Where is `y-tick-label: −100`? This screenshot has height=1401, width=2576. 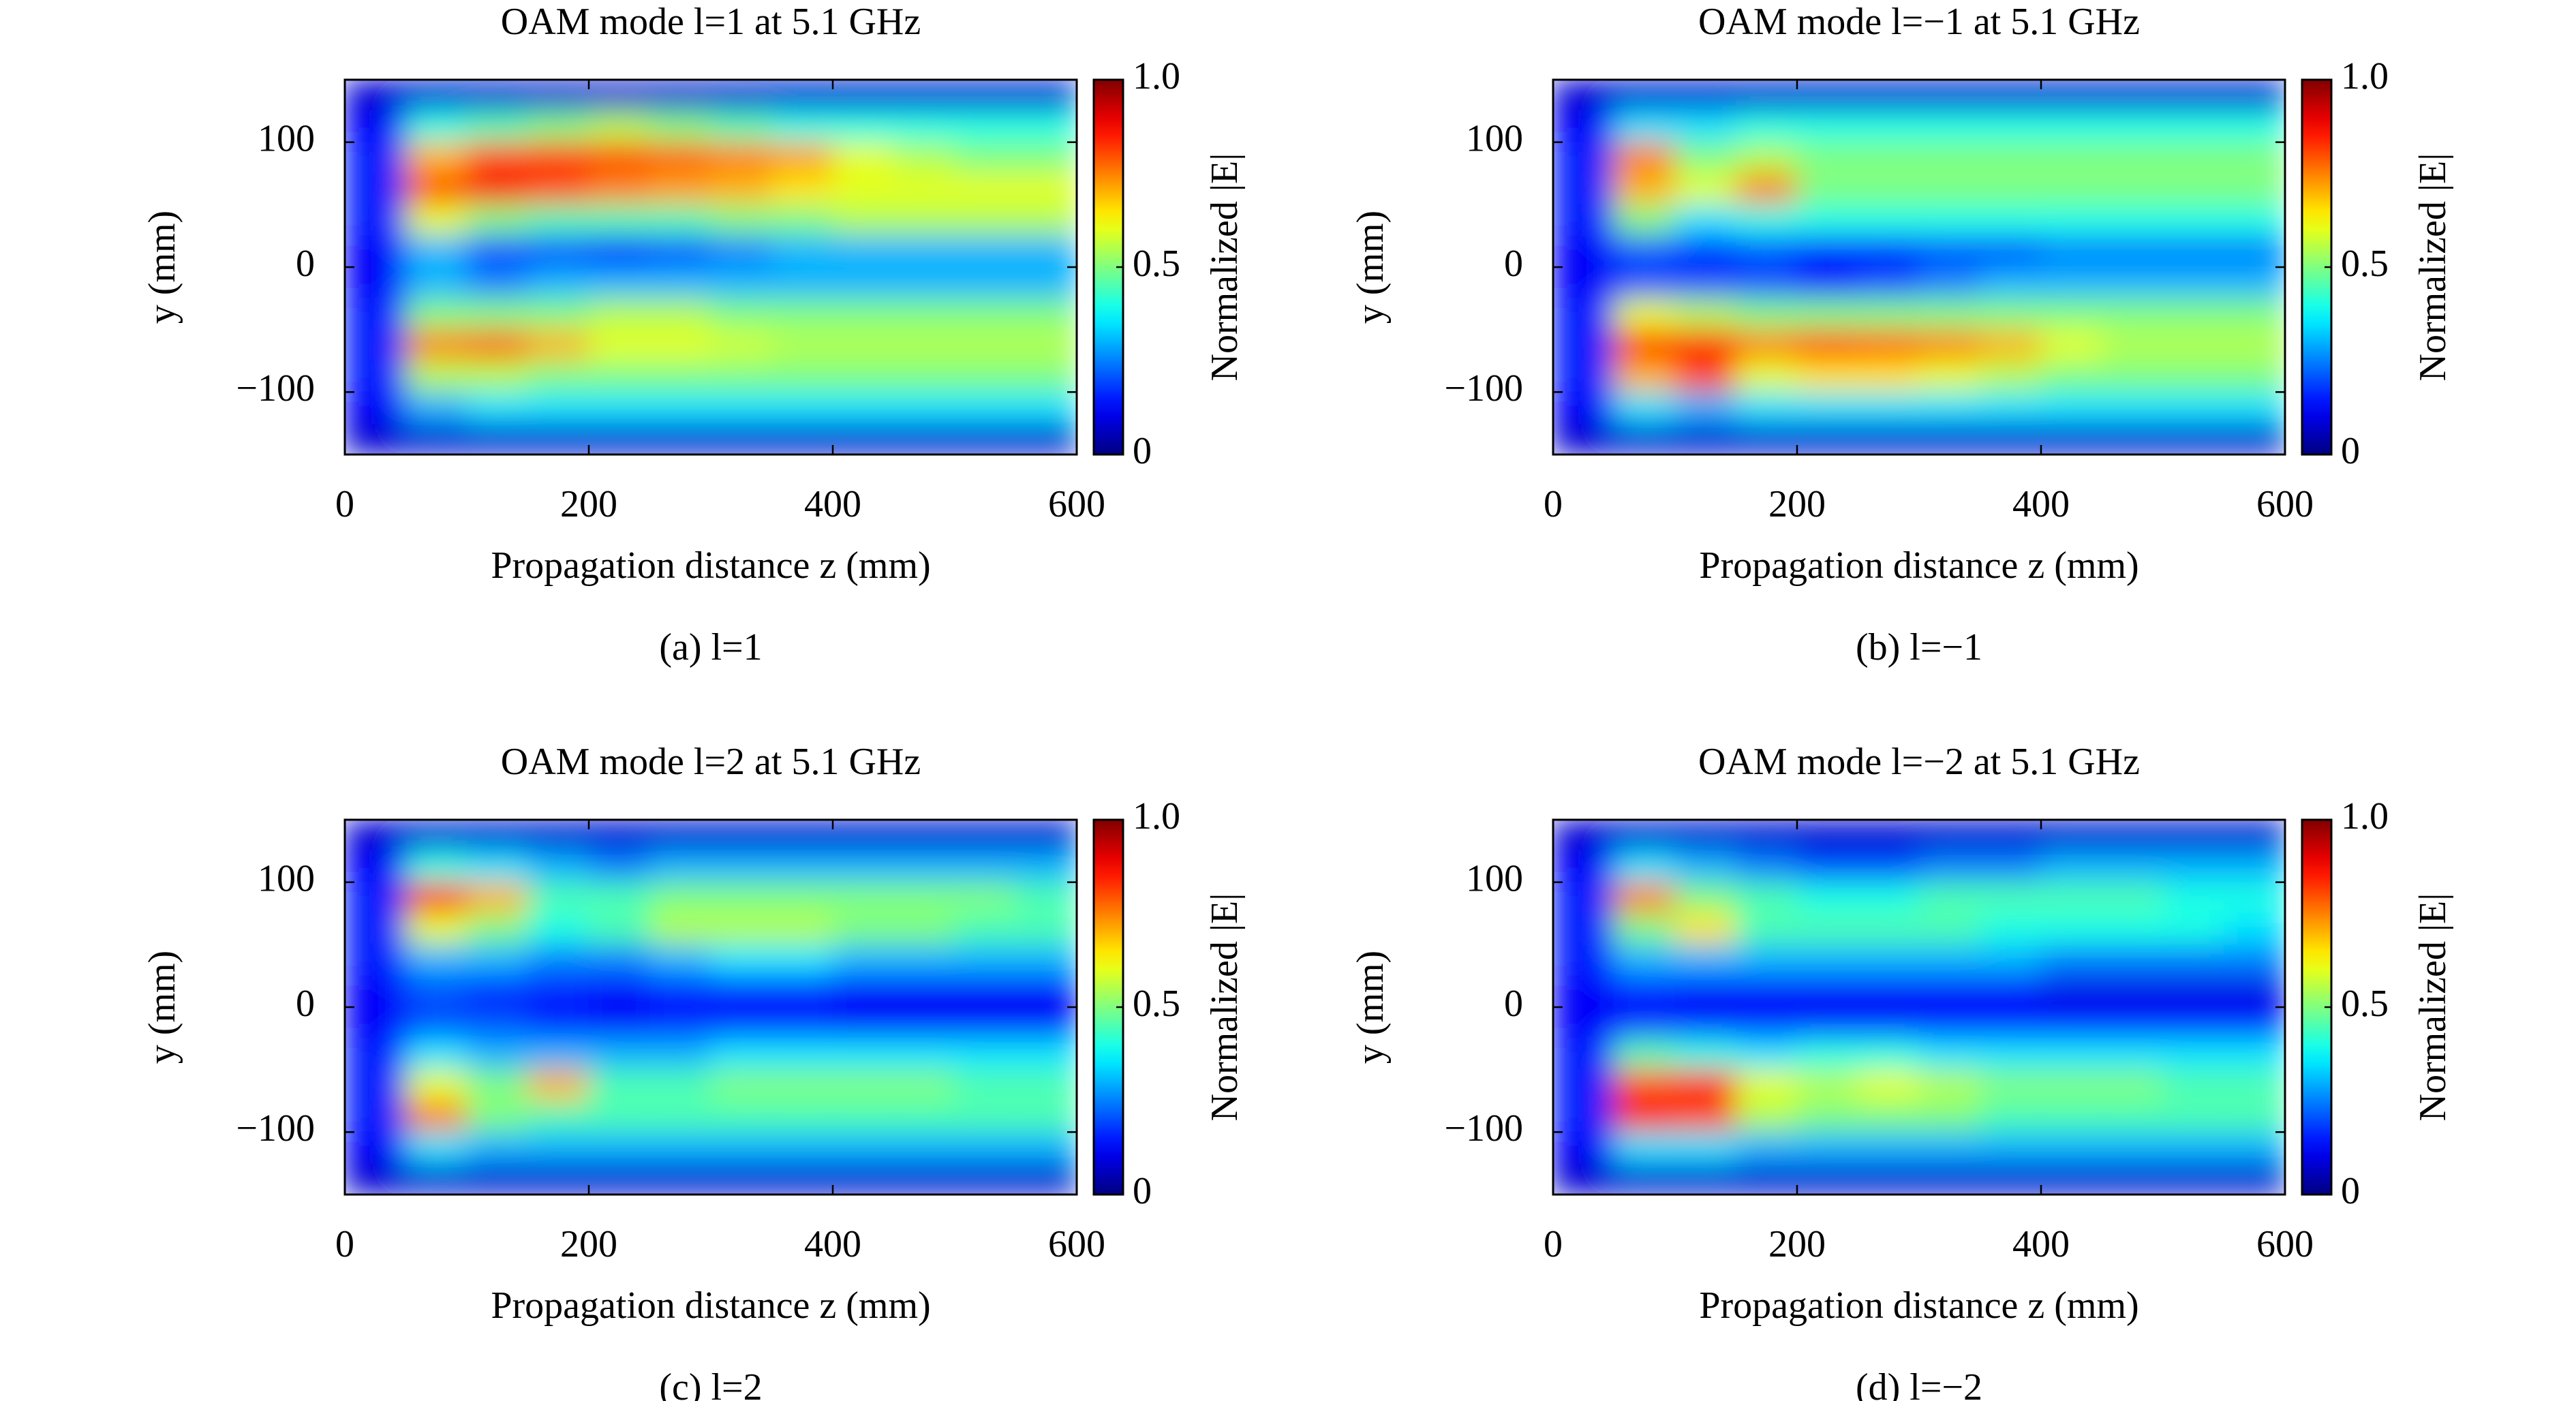
y-tick-label: −100 is located at coordinates (275, 1128).